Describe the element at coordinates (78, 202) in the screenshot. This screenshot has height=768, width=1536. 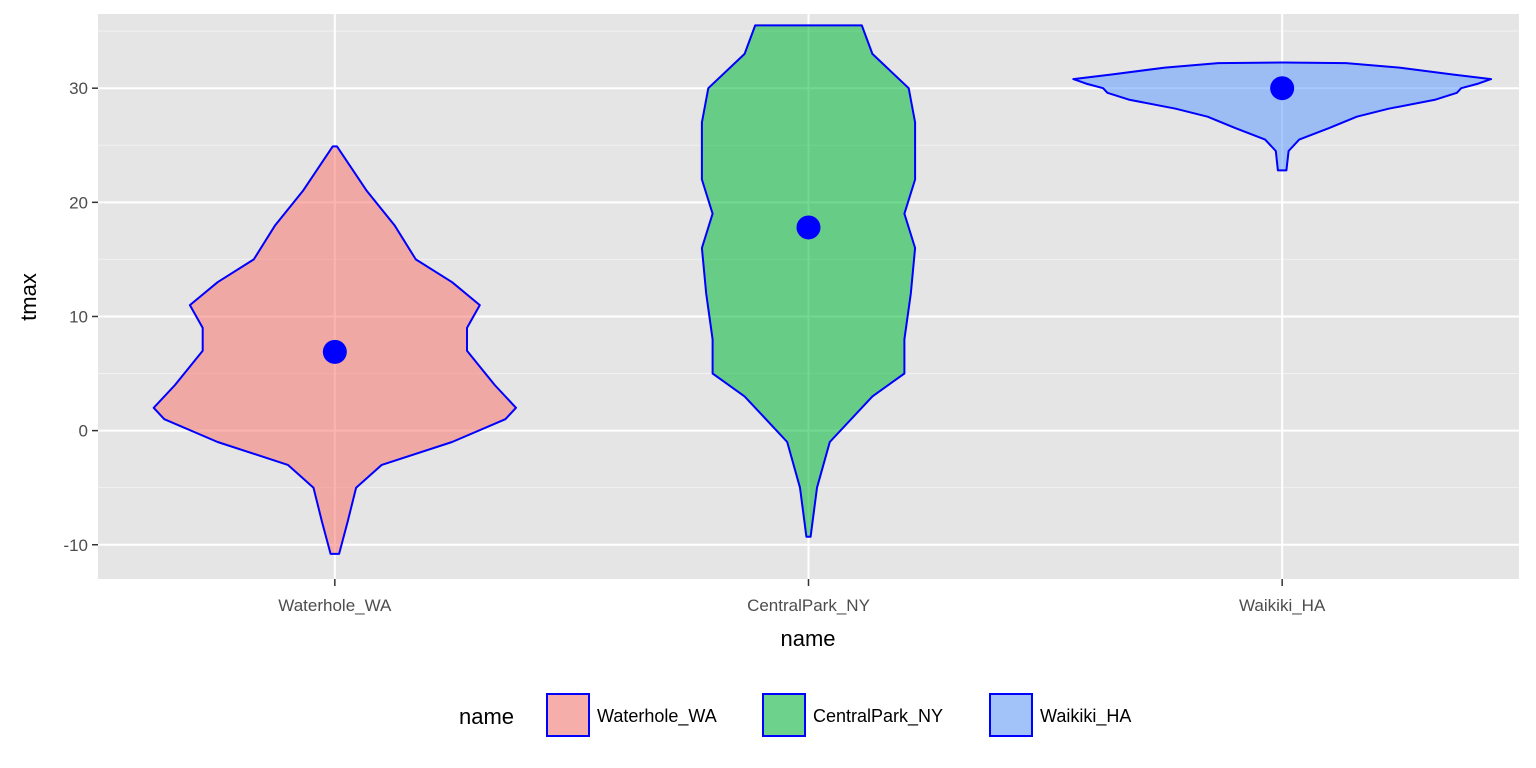
I see `y-tick-label: 20` at that location.